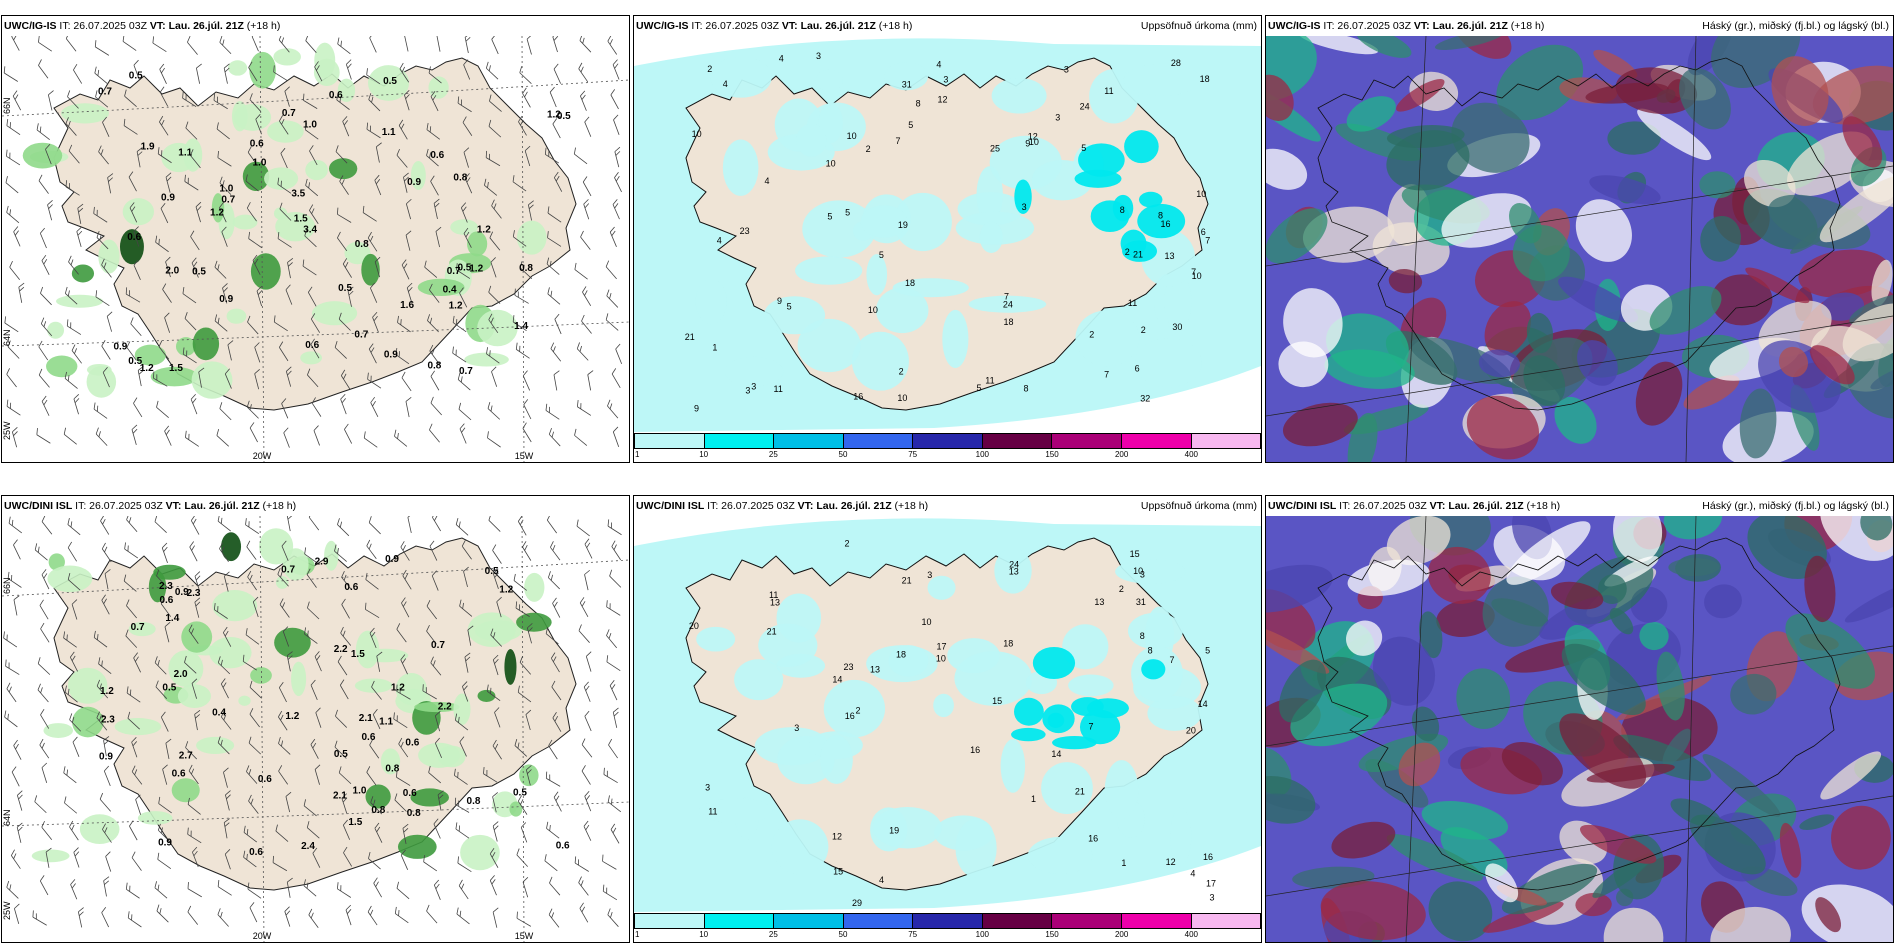  I want to click on latitude-label: 66N, so click(7, 585).